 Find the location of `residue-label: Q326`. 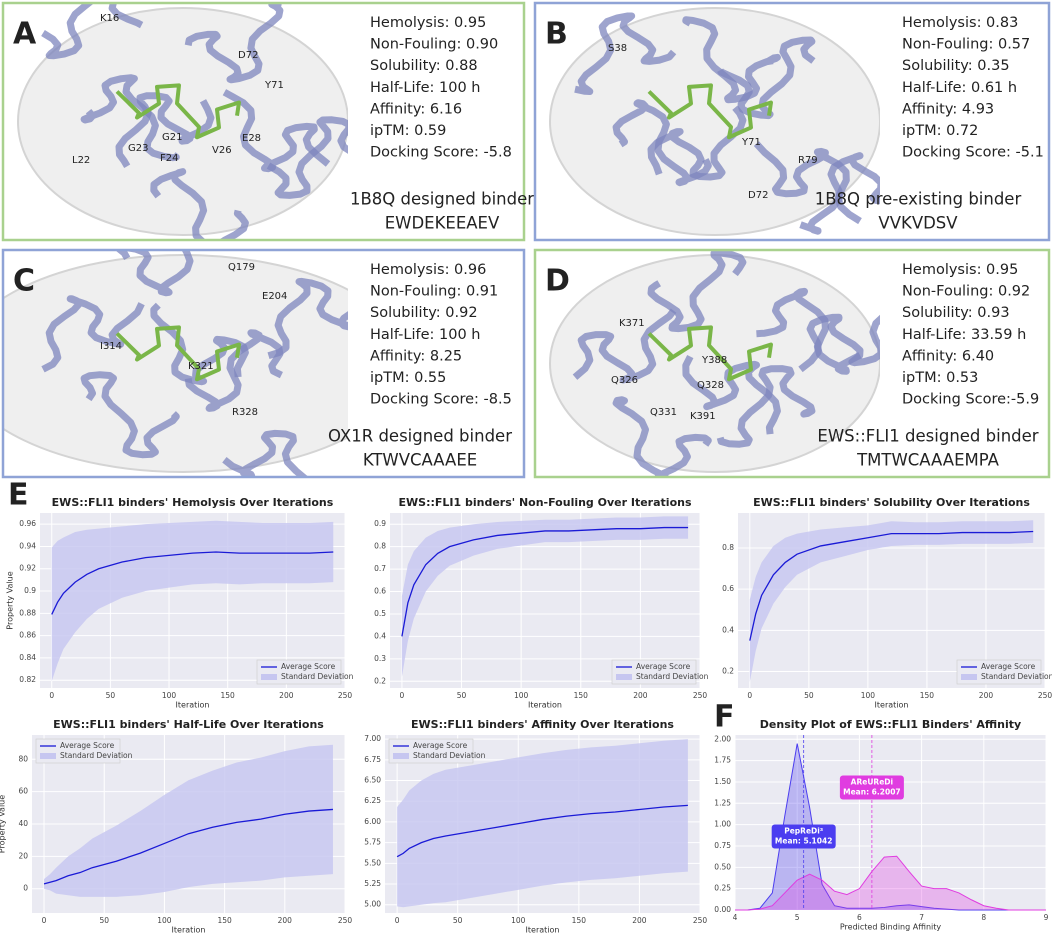

residue-label: Q326 is located at coordinates (624, 380).